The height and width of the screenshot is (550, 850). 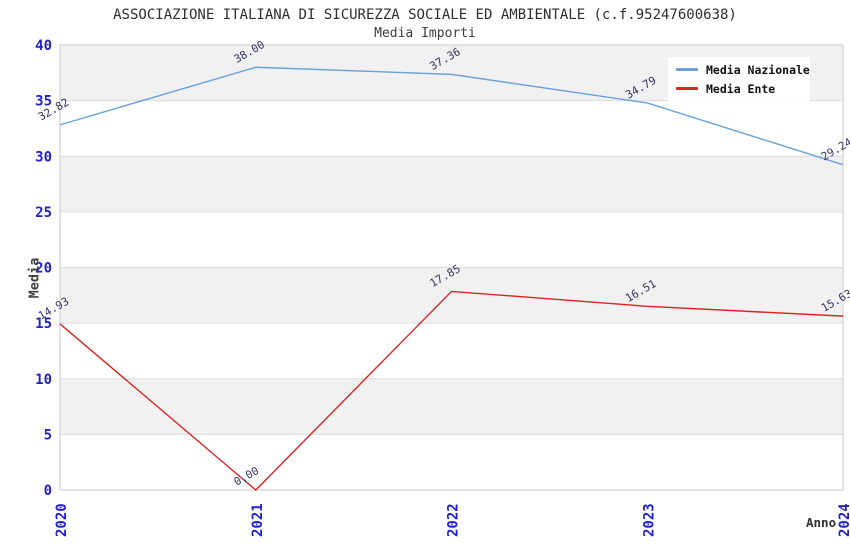 What do you see at coordinates (843, 520) in the screenshot?
I see `x-tick-label: 2024` at bounding box center [843, 520].